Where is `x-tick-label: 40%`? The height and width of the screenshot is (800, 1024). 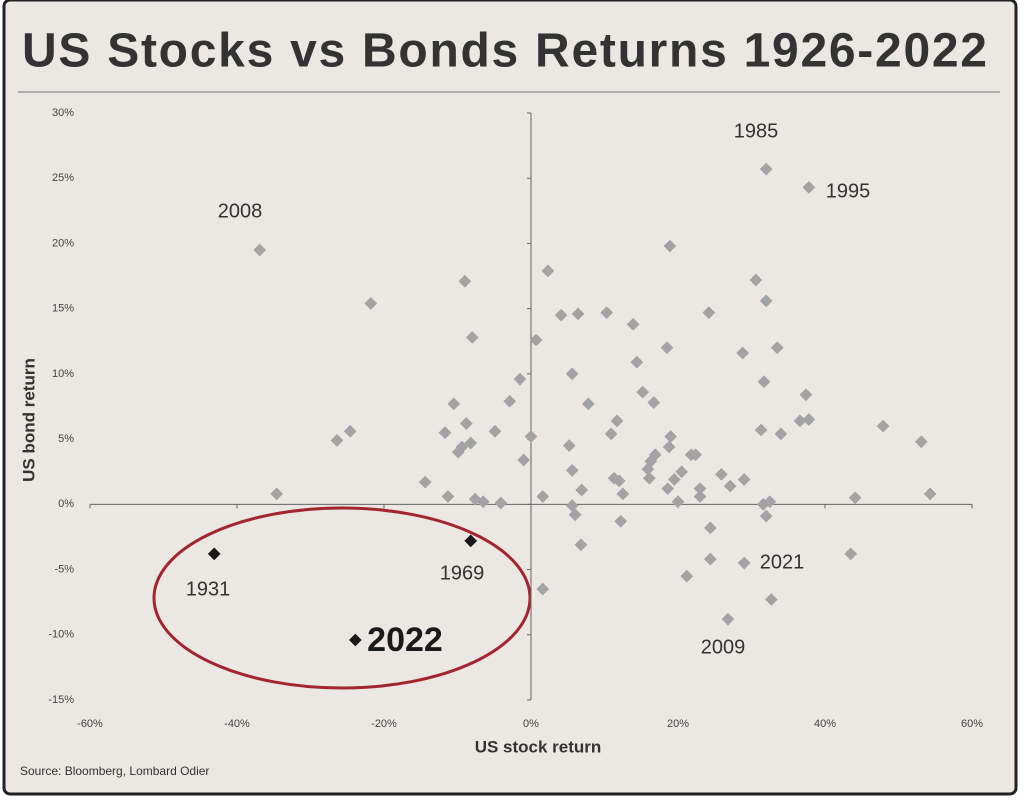 x-tick-label: 40% is located at coordinates (825, 724).